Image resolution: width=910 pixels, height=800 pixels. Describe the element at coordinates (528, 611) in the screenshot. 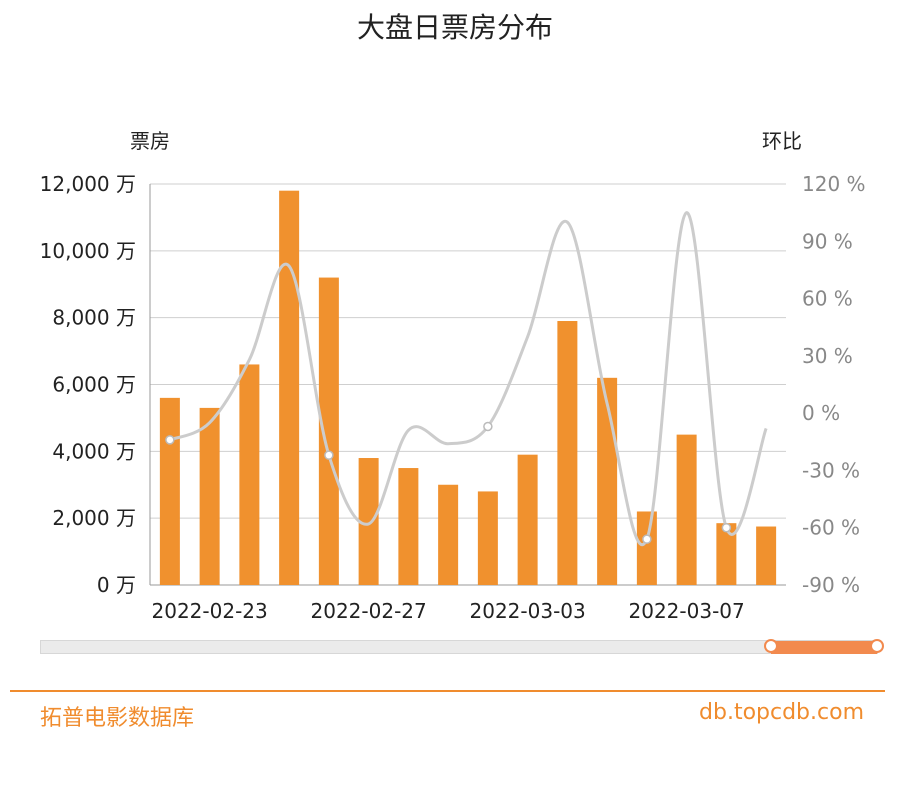

I see `x-tick-label: 2022-03-03` at that location.